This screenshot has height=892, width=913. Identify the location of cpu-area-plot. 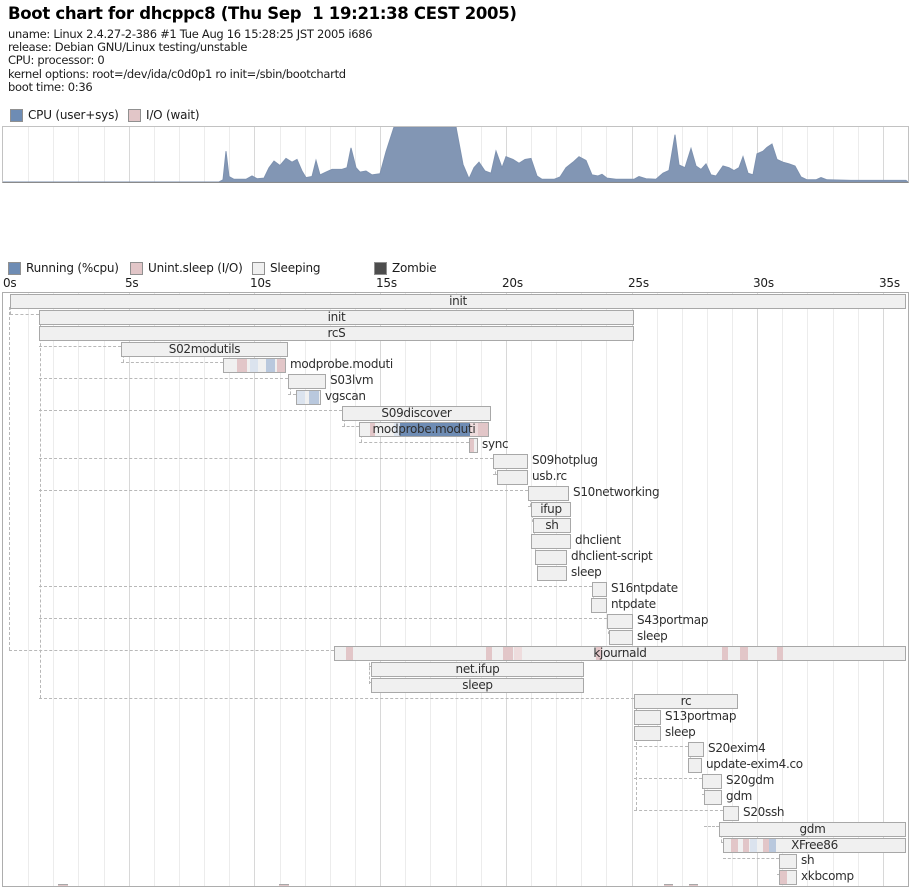
(455, 154).